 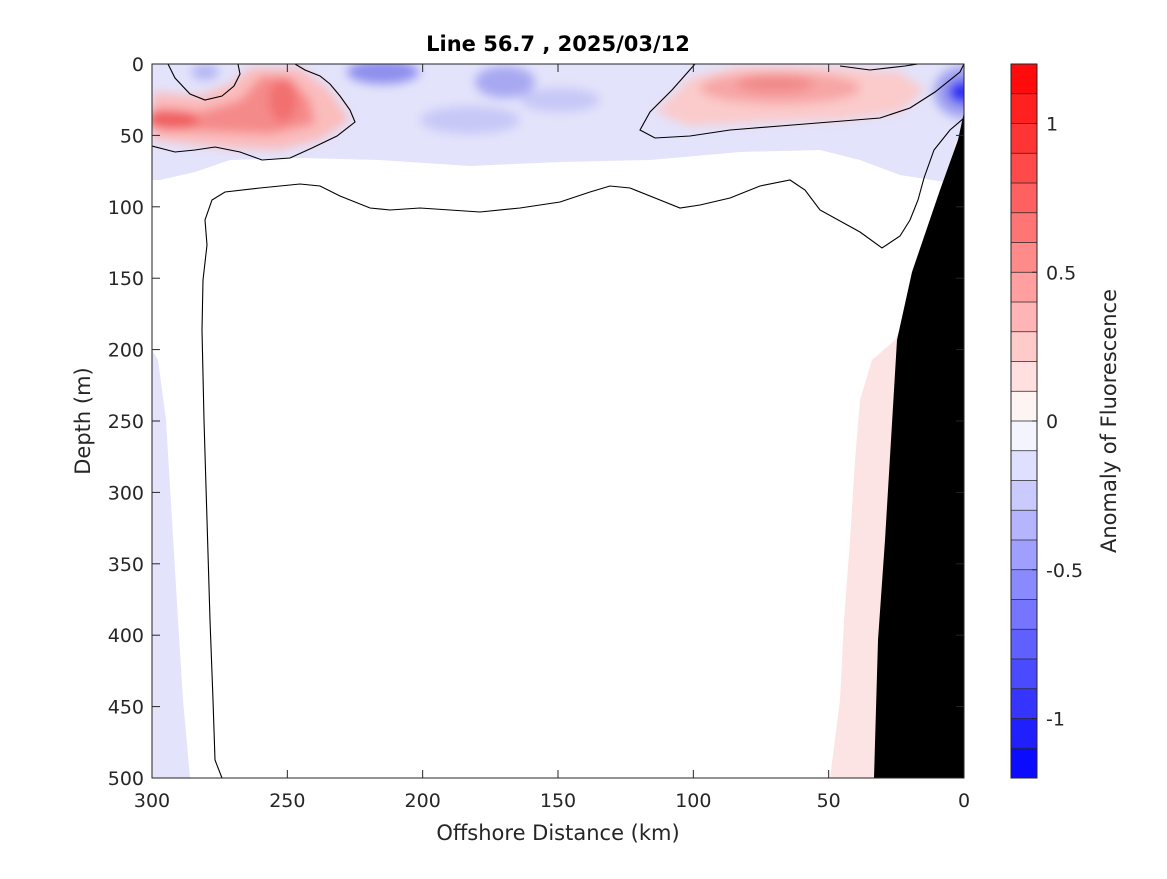 I want to click on colorbar: 1 0.5 0 -0.5 -1, so click(x=1046, y=421).